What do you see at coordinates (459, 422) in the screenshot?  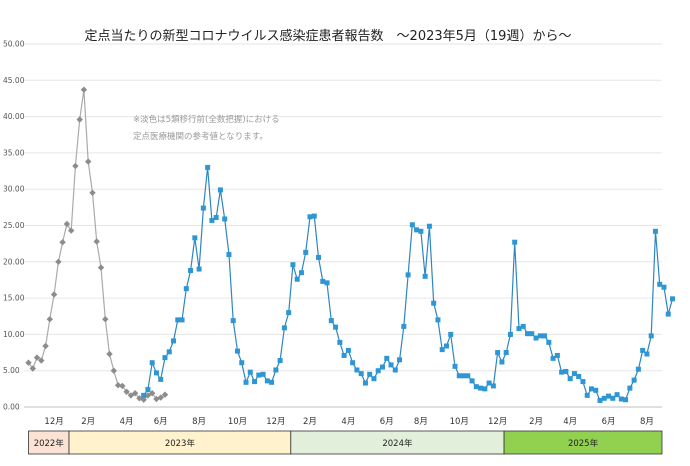 I see `x-tick-label: 10月` at bounding box center [459, 422].